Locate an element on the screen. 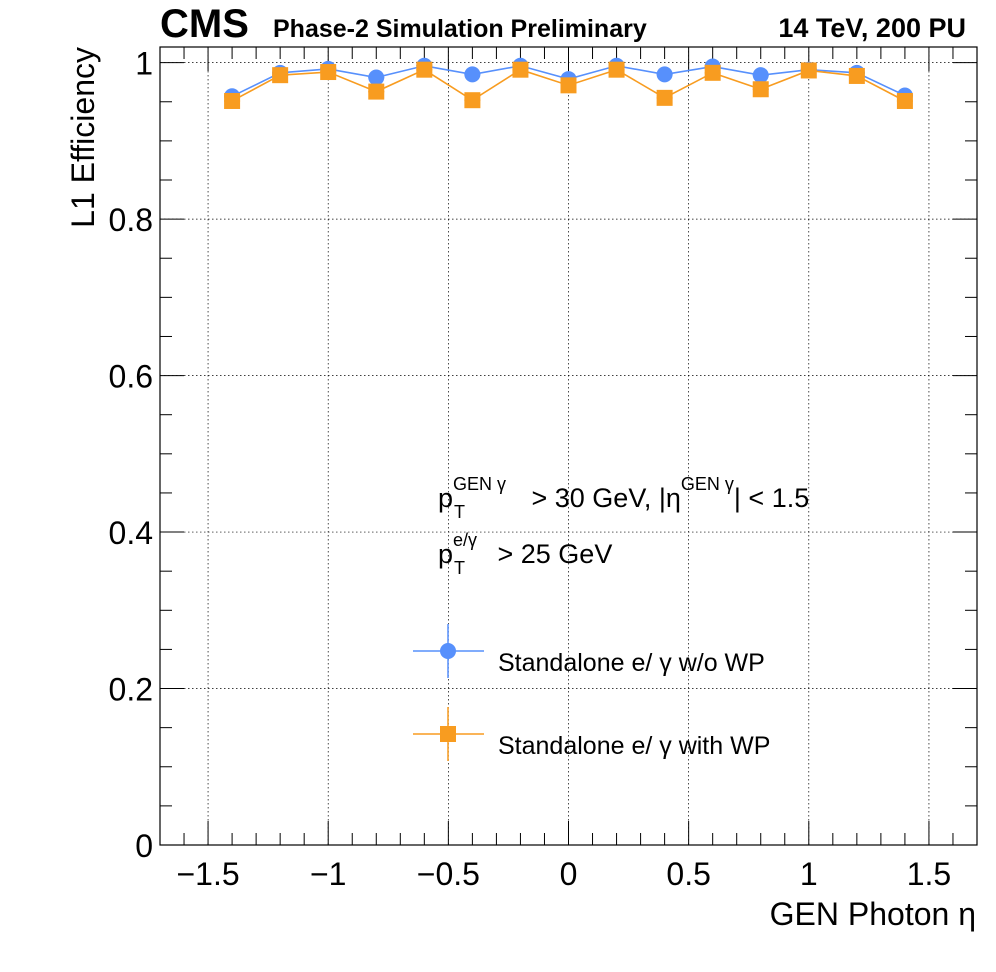 This screenshot has height=972, width=996. cut1-sup: GEN γ is located at coordinates (479, 484).